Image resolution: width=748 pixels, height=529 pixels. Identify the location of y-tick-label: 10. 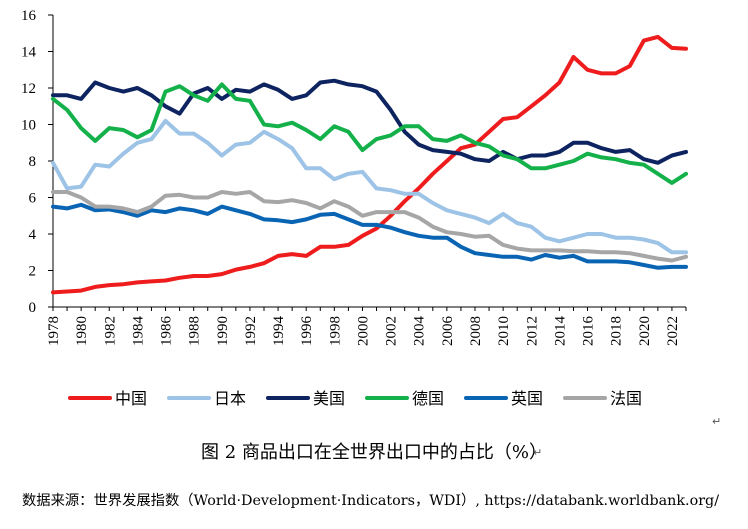
(28, 126).